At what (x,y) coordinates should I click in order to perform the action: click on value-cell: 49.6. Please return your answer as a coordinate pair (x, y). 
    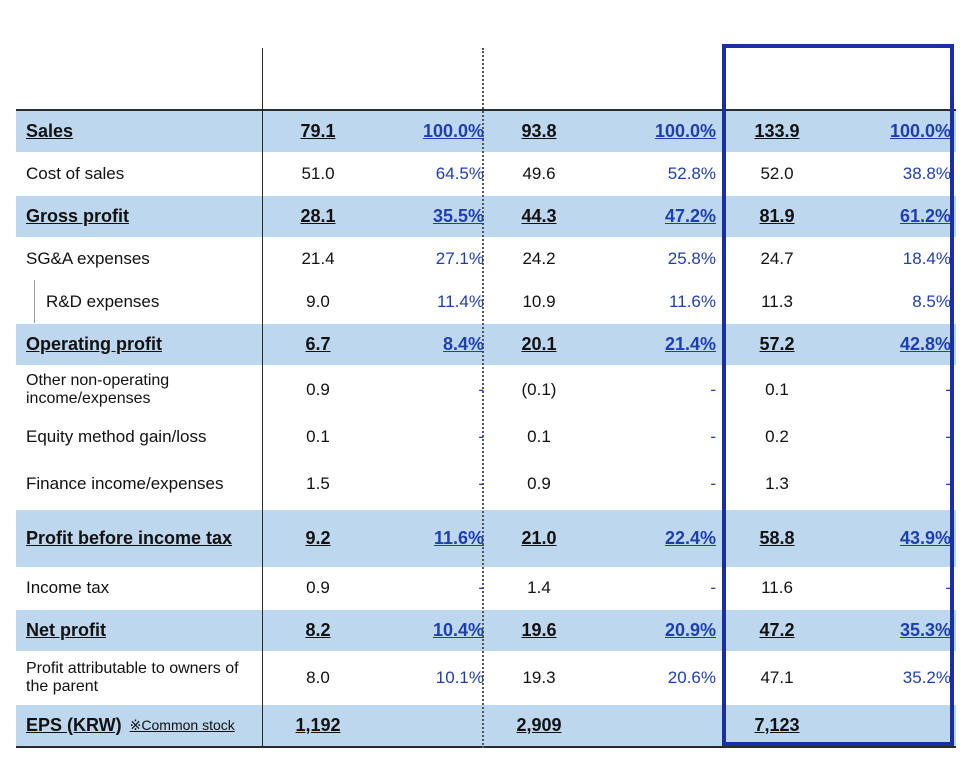
    Looking at the image, I should click on (539, 173).